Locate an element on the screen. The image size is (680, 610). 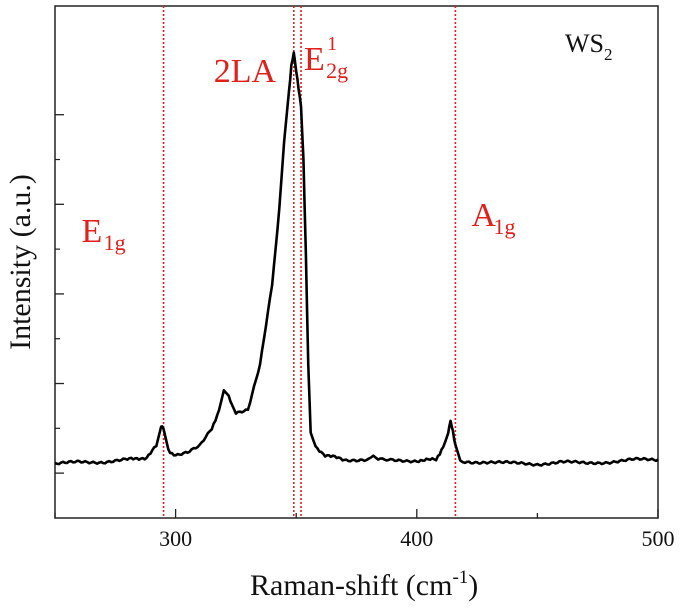
peak-label-main: 2LA is located at coordinates (245, 71).